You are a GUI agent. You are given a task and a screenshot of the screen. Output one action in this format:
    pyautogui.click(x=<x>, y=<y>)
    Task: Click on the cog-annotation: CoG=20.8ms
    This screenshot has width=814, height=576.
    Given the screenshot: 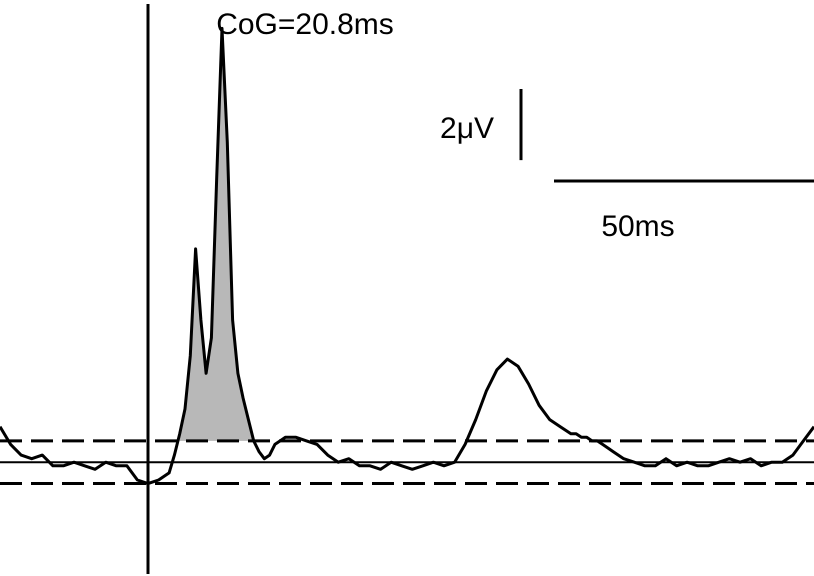 What is the action you would take?
    pyautogui.click(x=305, y=24)
    